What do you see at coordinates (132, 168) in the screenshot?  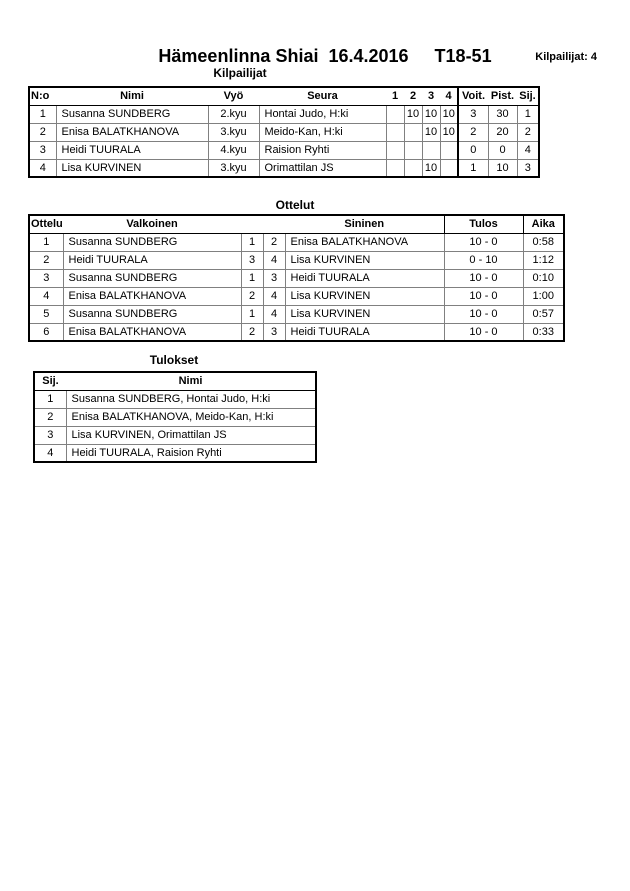 I see `cell-nimi: Lisa KURVINEN` at bounding box center [132, 168].